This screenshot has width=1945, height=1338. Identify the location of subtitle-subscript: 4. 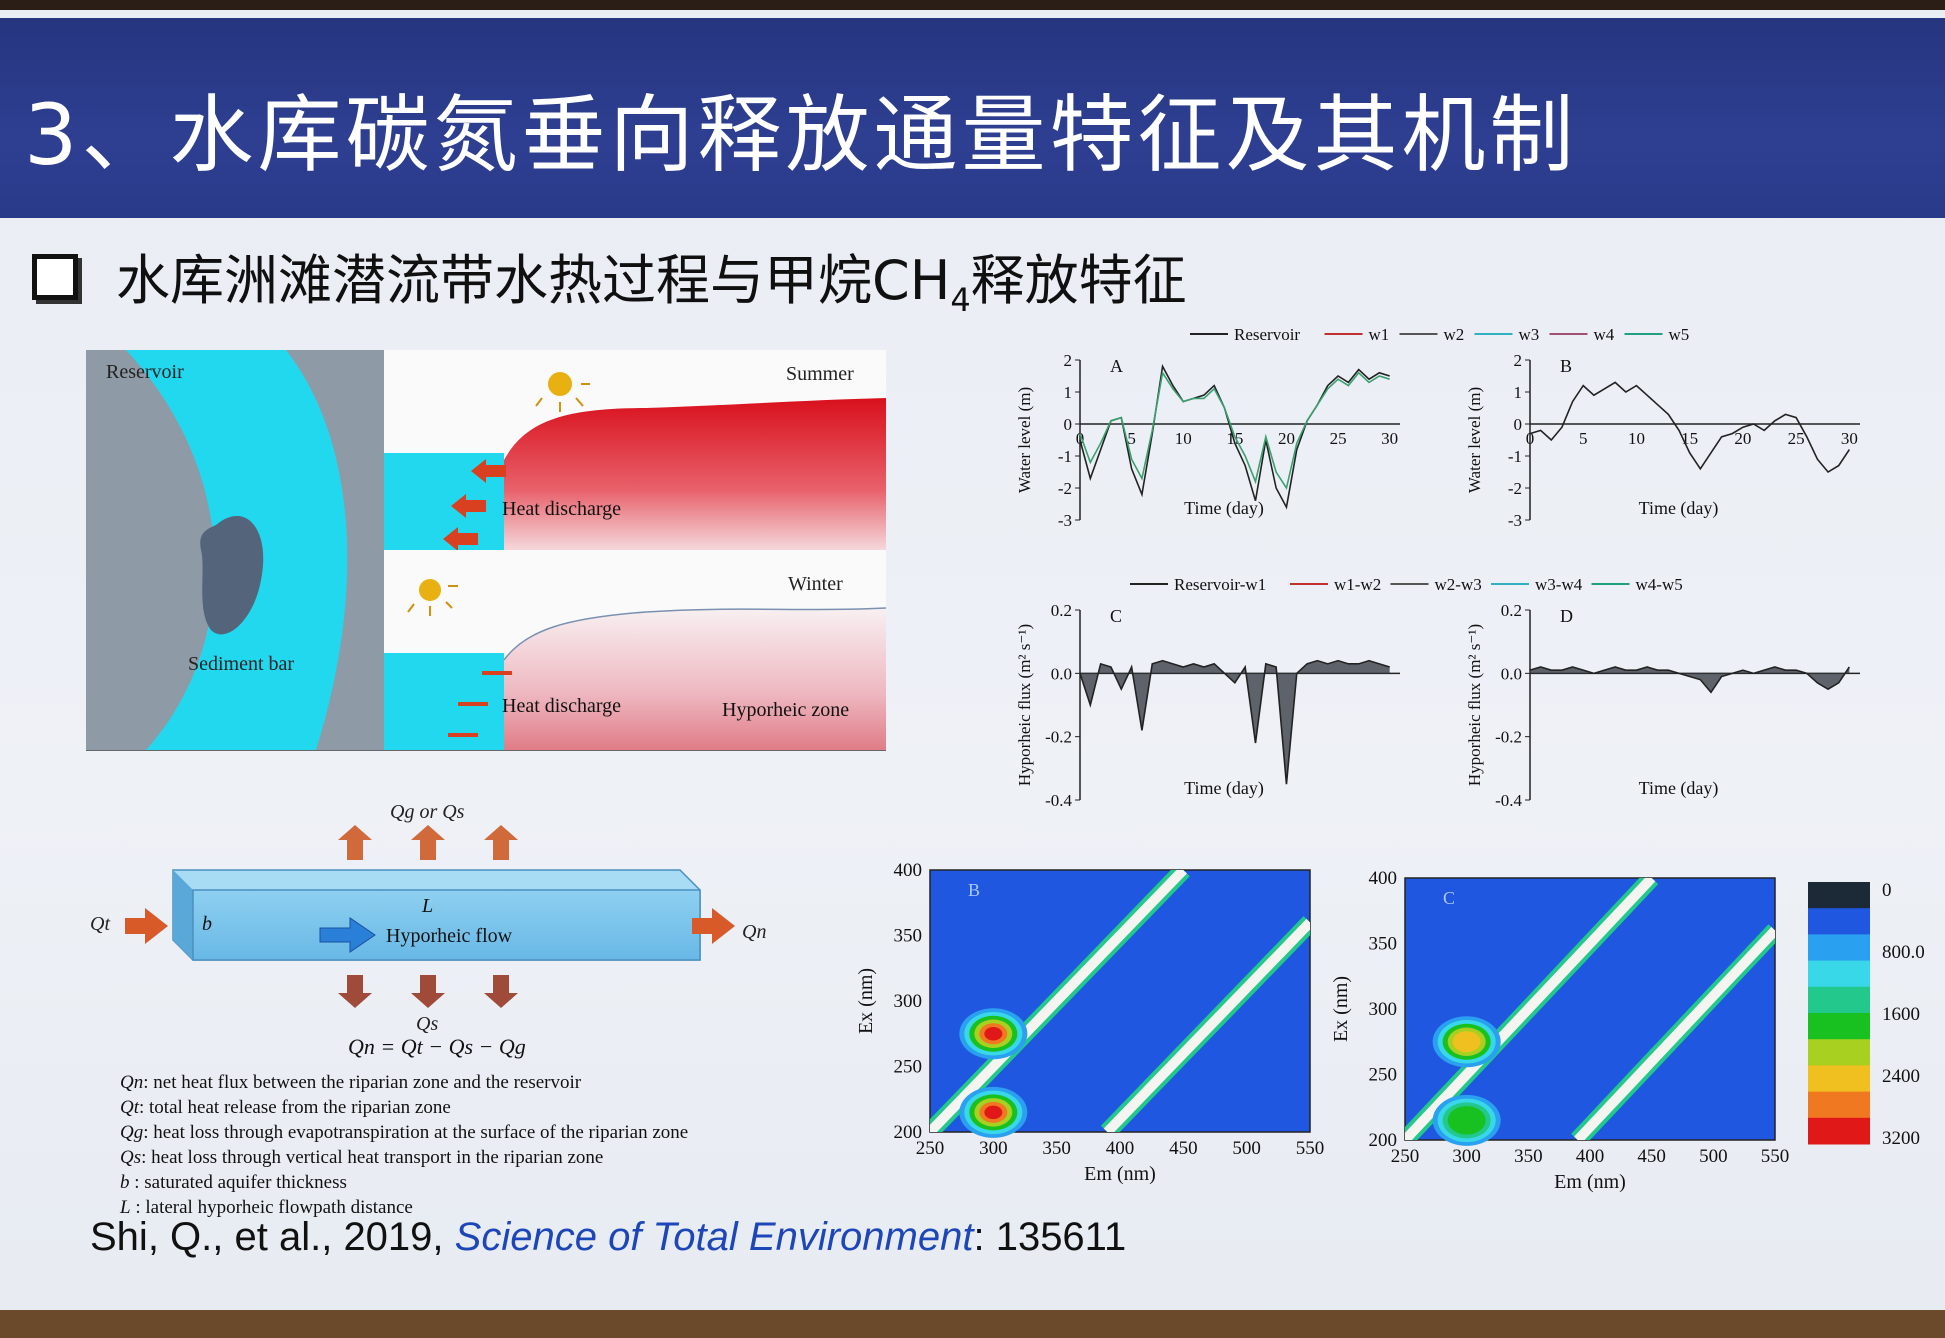
(960, 299).